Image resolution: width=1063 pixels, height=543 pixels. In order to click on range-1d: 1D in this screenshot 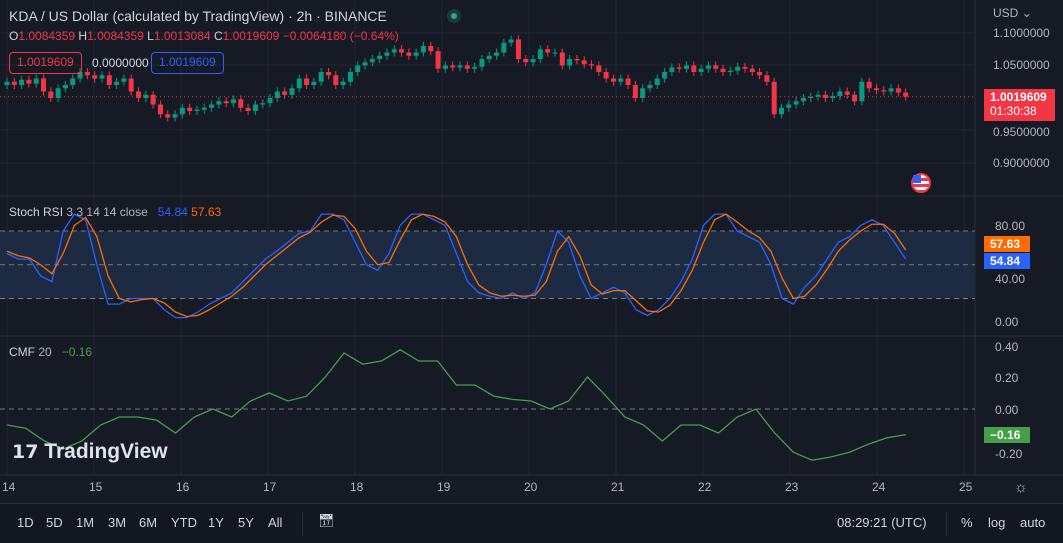, I will do `click(25, 522)`.